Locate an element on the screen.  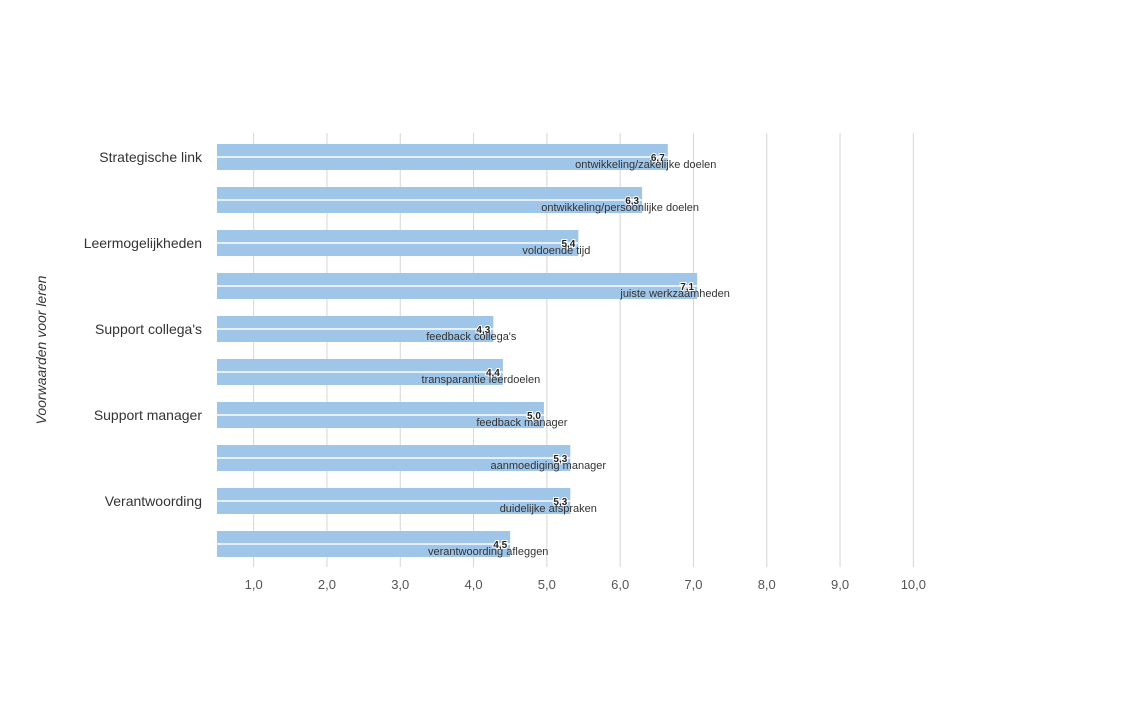
x-tick-label: 6,0 is located at coordinates (620, 584).